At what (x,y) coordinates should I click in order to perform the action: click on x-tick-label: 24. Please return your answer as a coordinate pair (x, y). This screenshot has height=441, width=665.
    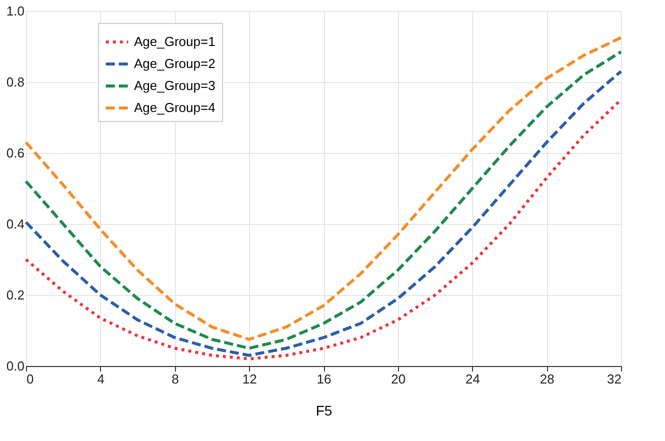
    Looking at the image, I should click on (473, 379).